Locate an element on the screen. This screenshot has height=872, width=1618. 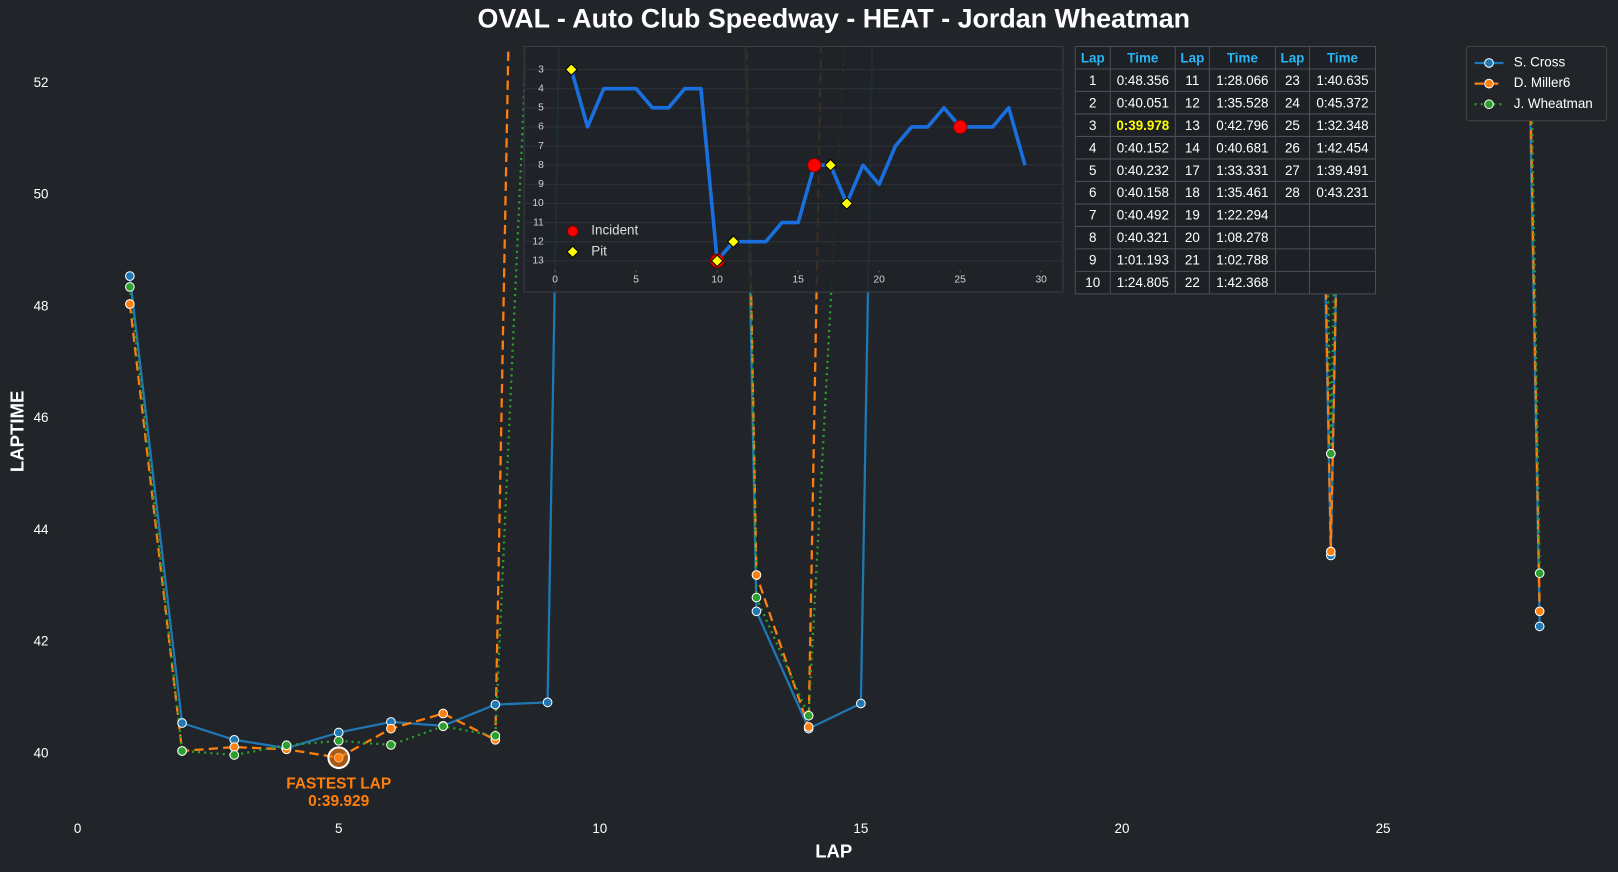
table-cell: 1:02.788 is located at coordinates (1242, 260).